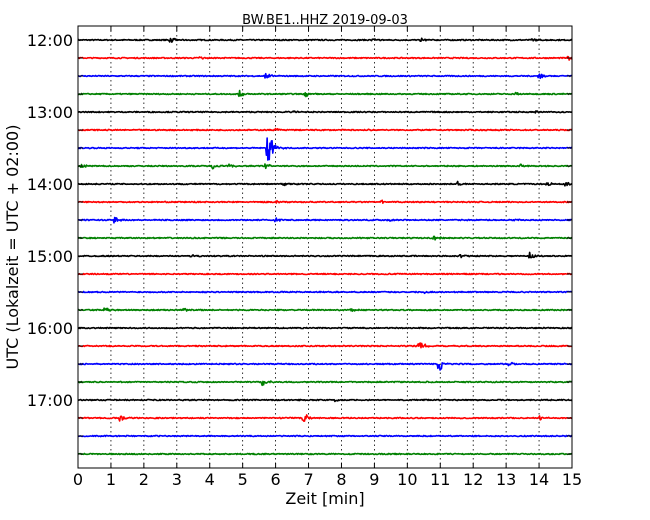  I want to click on x-tick-label-1: 1, so click(111, 479).